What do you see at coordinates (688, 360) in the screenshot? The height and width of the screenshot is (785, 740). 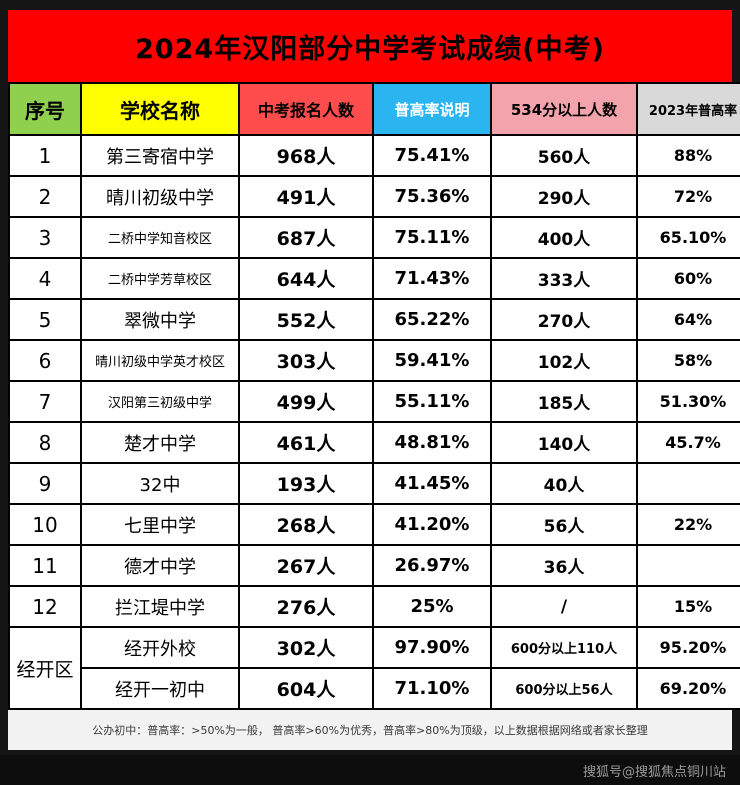 I see `rate2023-cell: 58%` at bounding box center [688, 360].